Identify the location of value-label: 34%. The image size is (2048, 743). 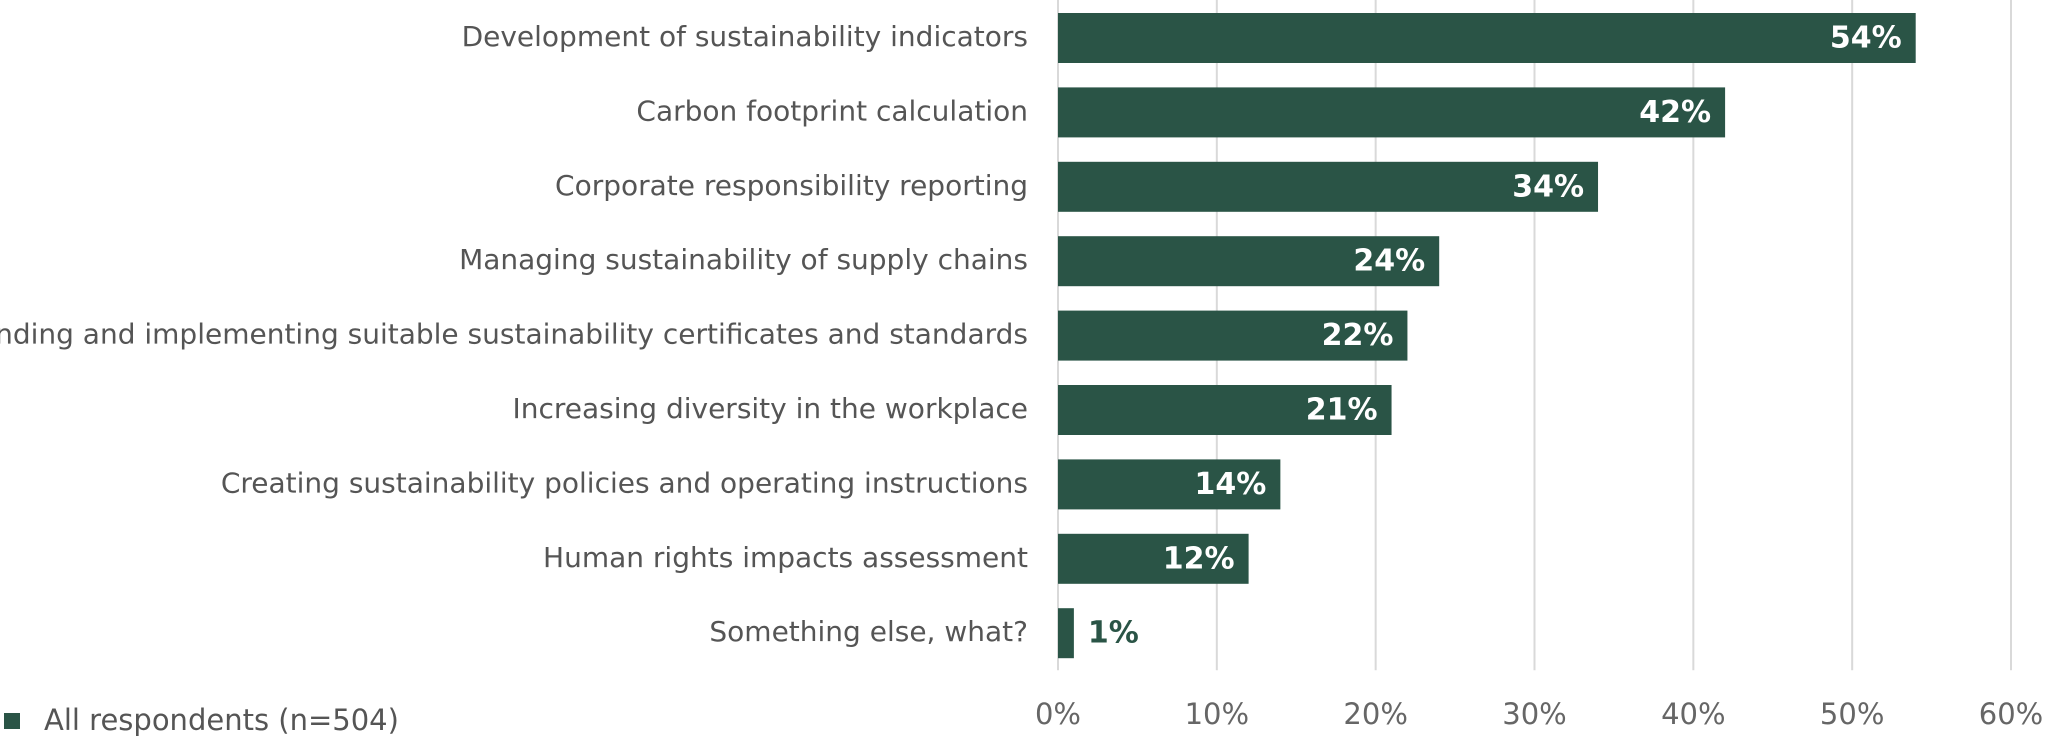
(1548, 186).